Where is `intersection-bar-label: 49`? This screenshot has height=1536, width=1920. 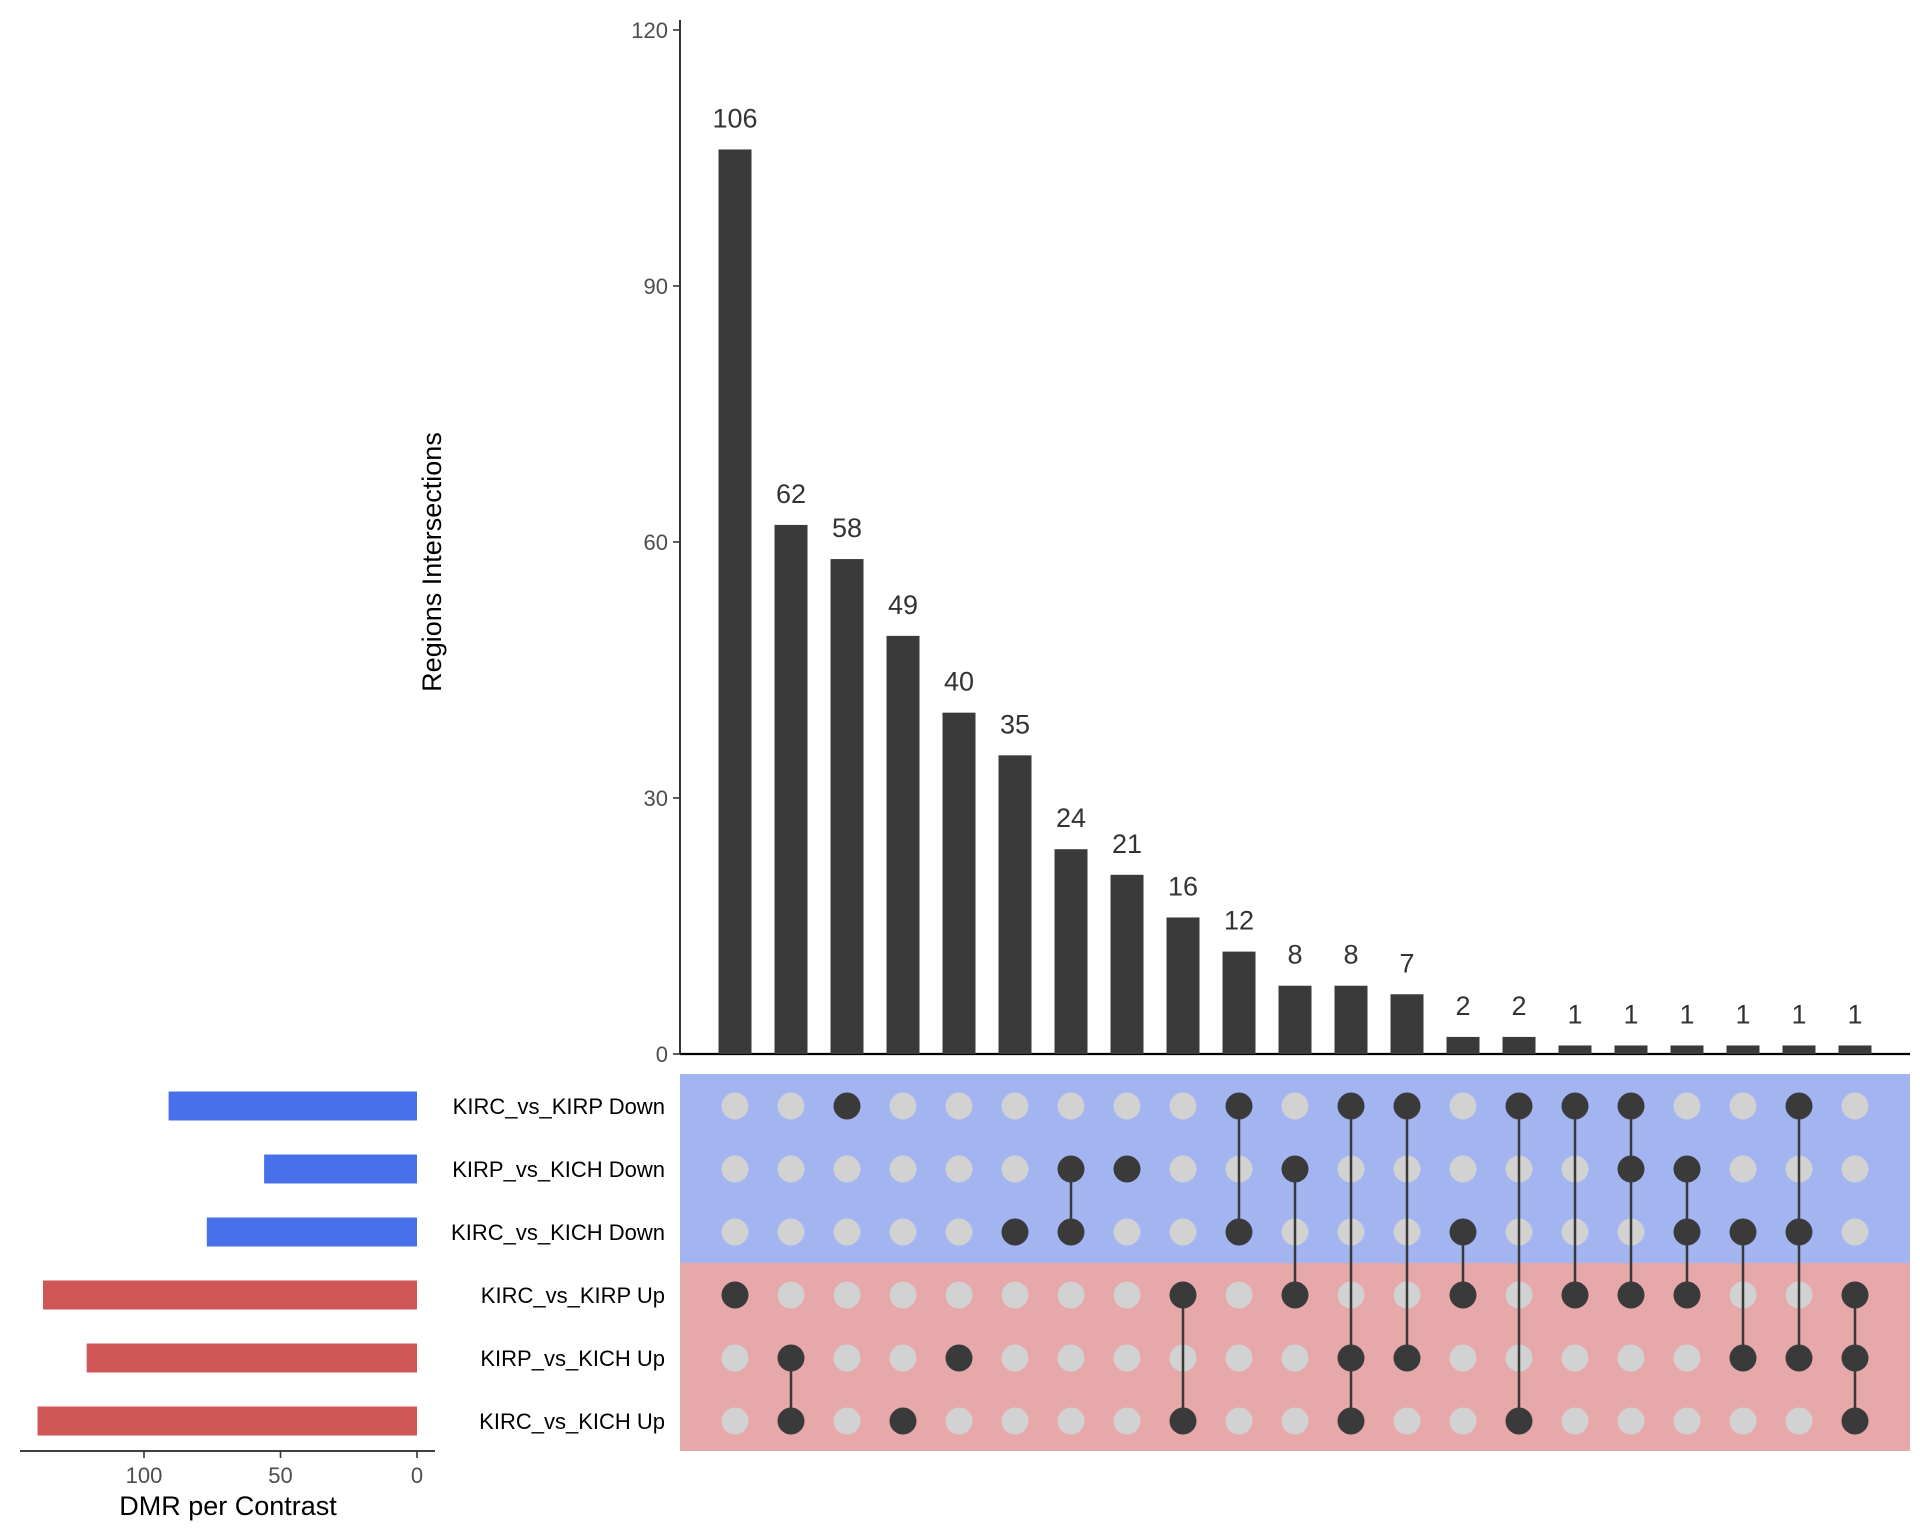
intersection-bar-label: 49 is located at coordinates (903, 605).